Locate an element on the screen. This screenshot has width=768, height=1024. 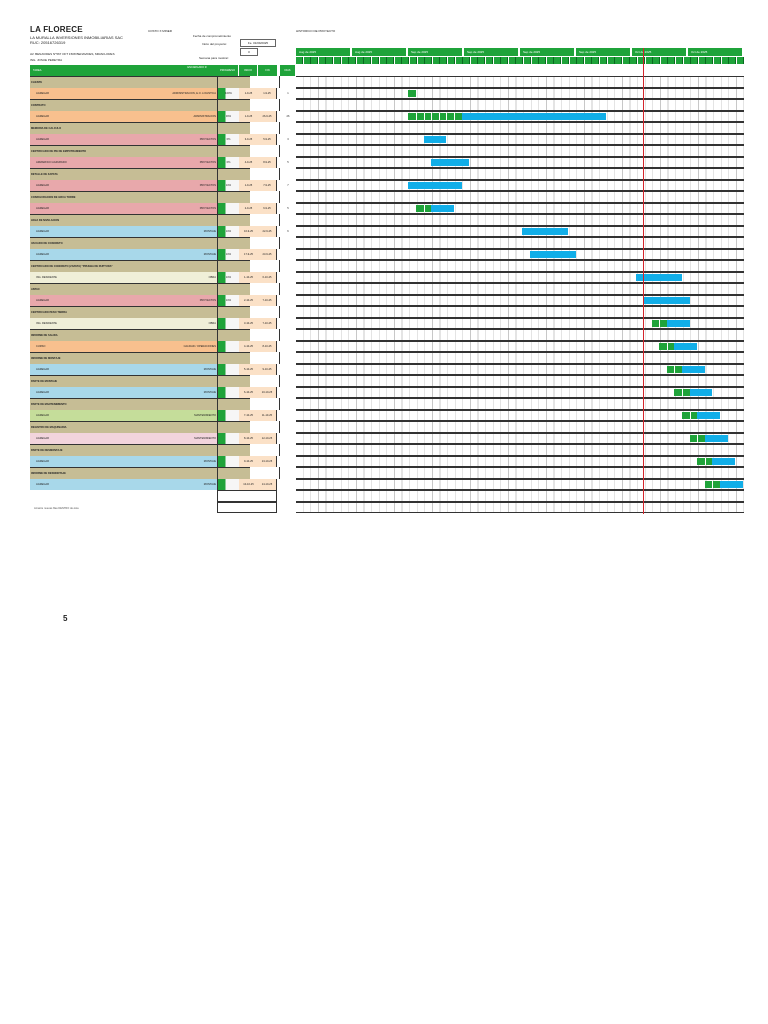
task-row: AGREGAR MONTAJE 10% 17-9-25 23-9-25 is located at coordinates (387, 254).